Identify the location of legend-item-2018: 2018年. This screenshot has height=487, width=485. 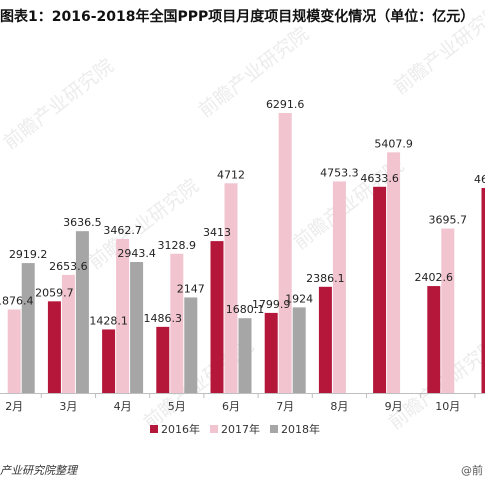
(295, 429).